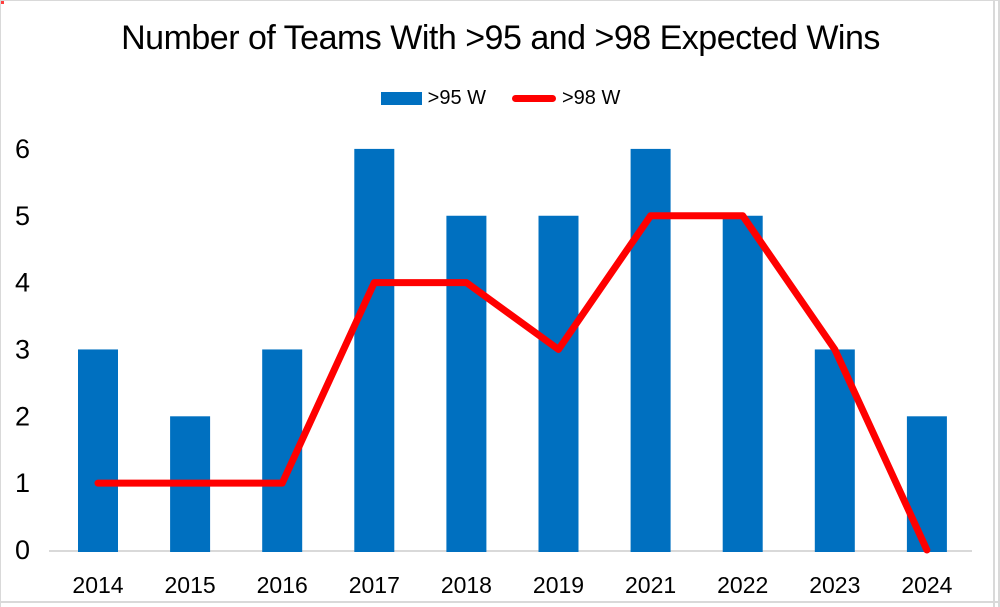 Image resolution: width=1000 pixels, height=607 pixels. What do you see at coordinates (591, 97) in the screenshot?
I see `legend-label: >98 W` at bounding box center [591, 97].